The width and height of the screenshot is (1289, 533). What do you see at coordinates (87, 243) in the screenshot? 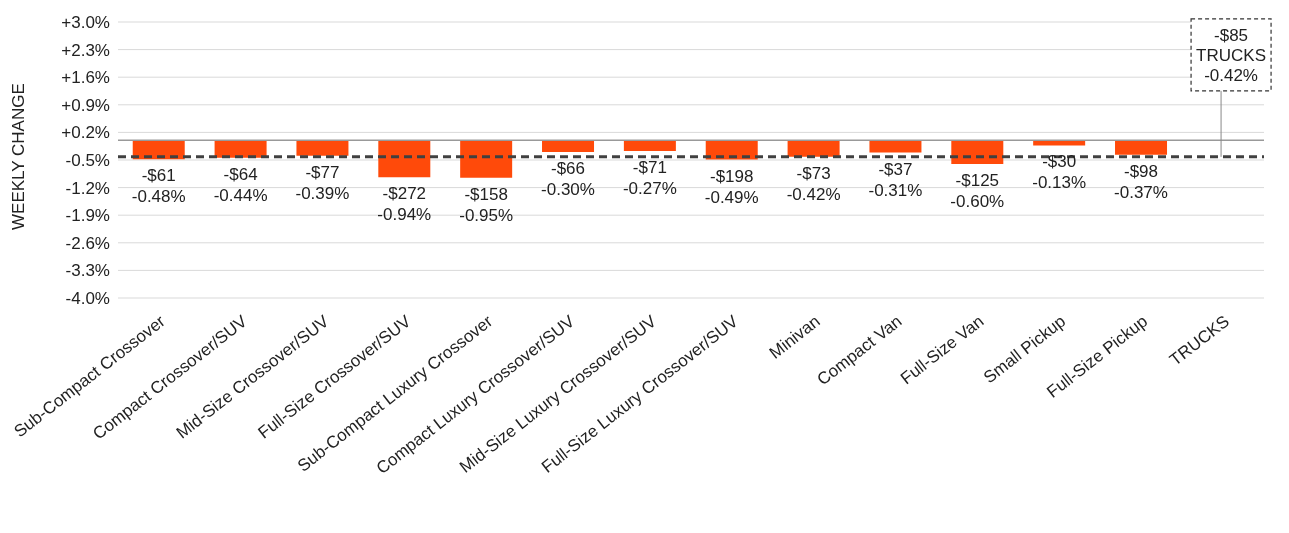
I see `y-tick-label: -2.6%` at bounding box center [87, 243].